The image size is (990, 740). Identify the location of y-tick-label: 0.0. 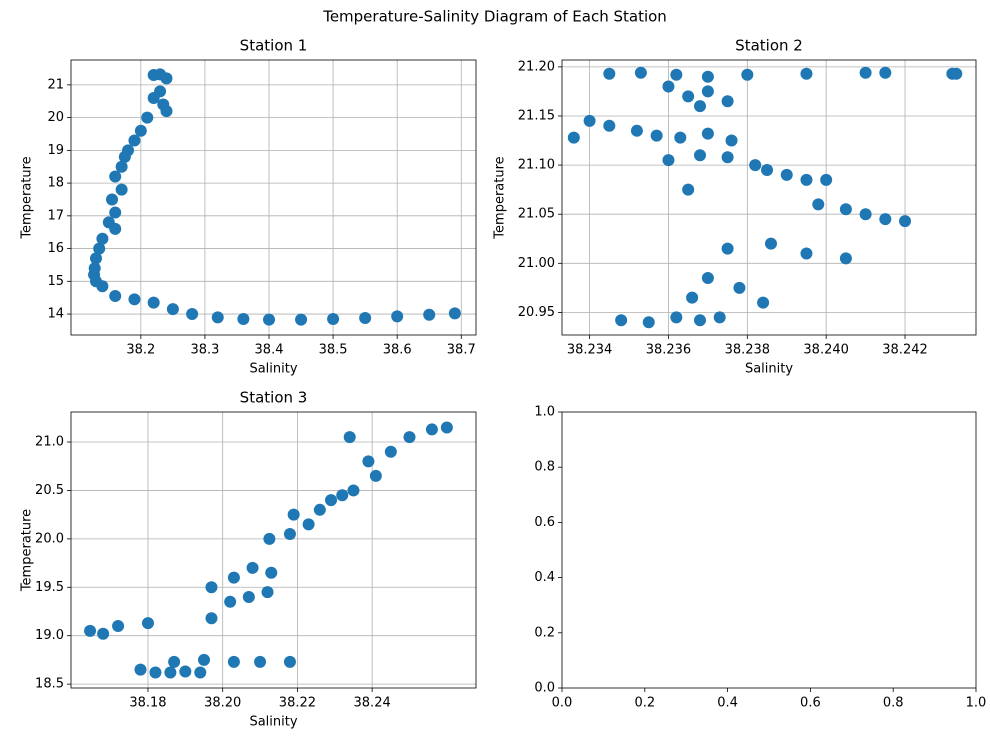
(544, 688).